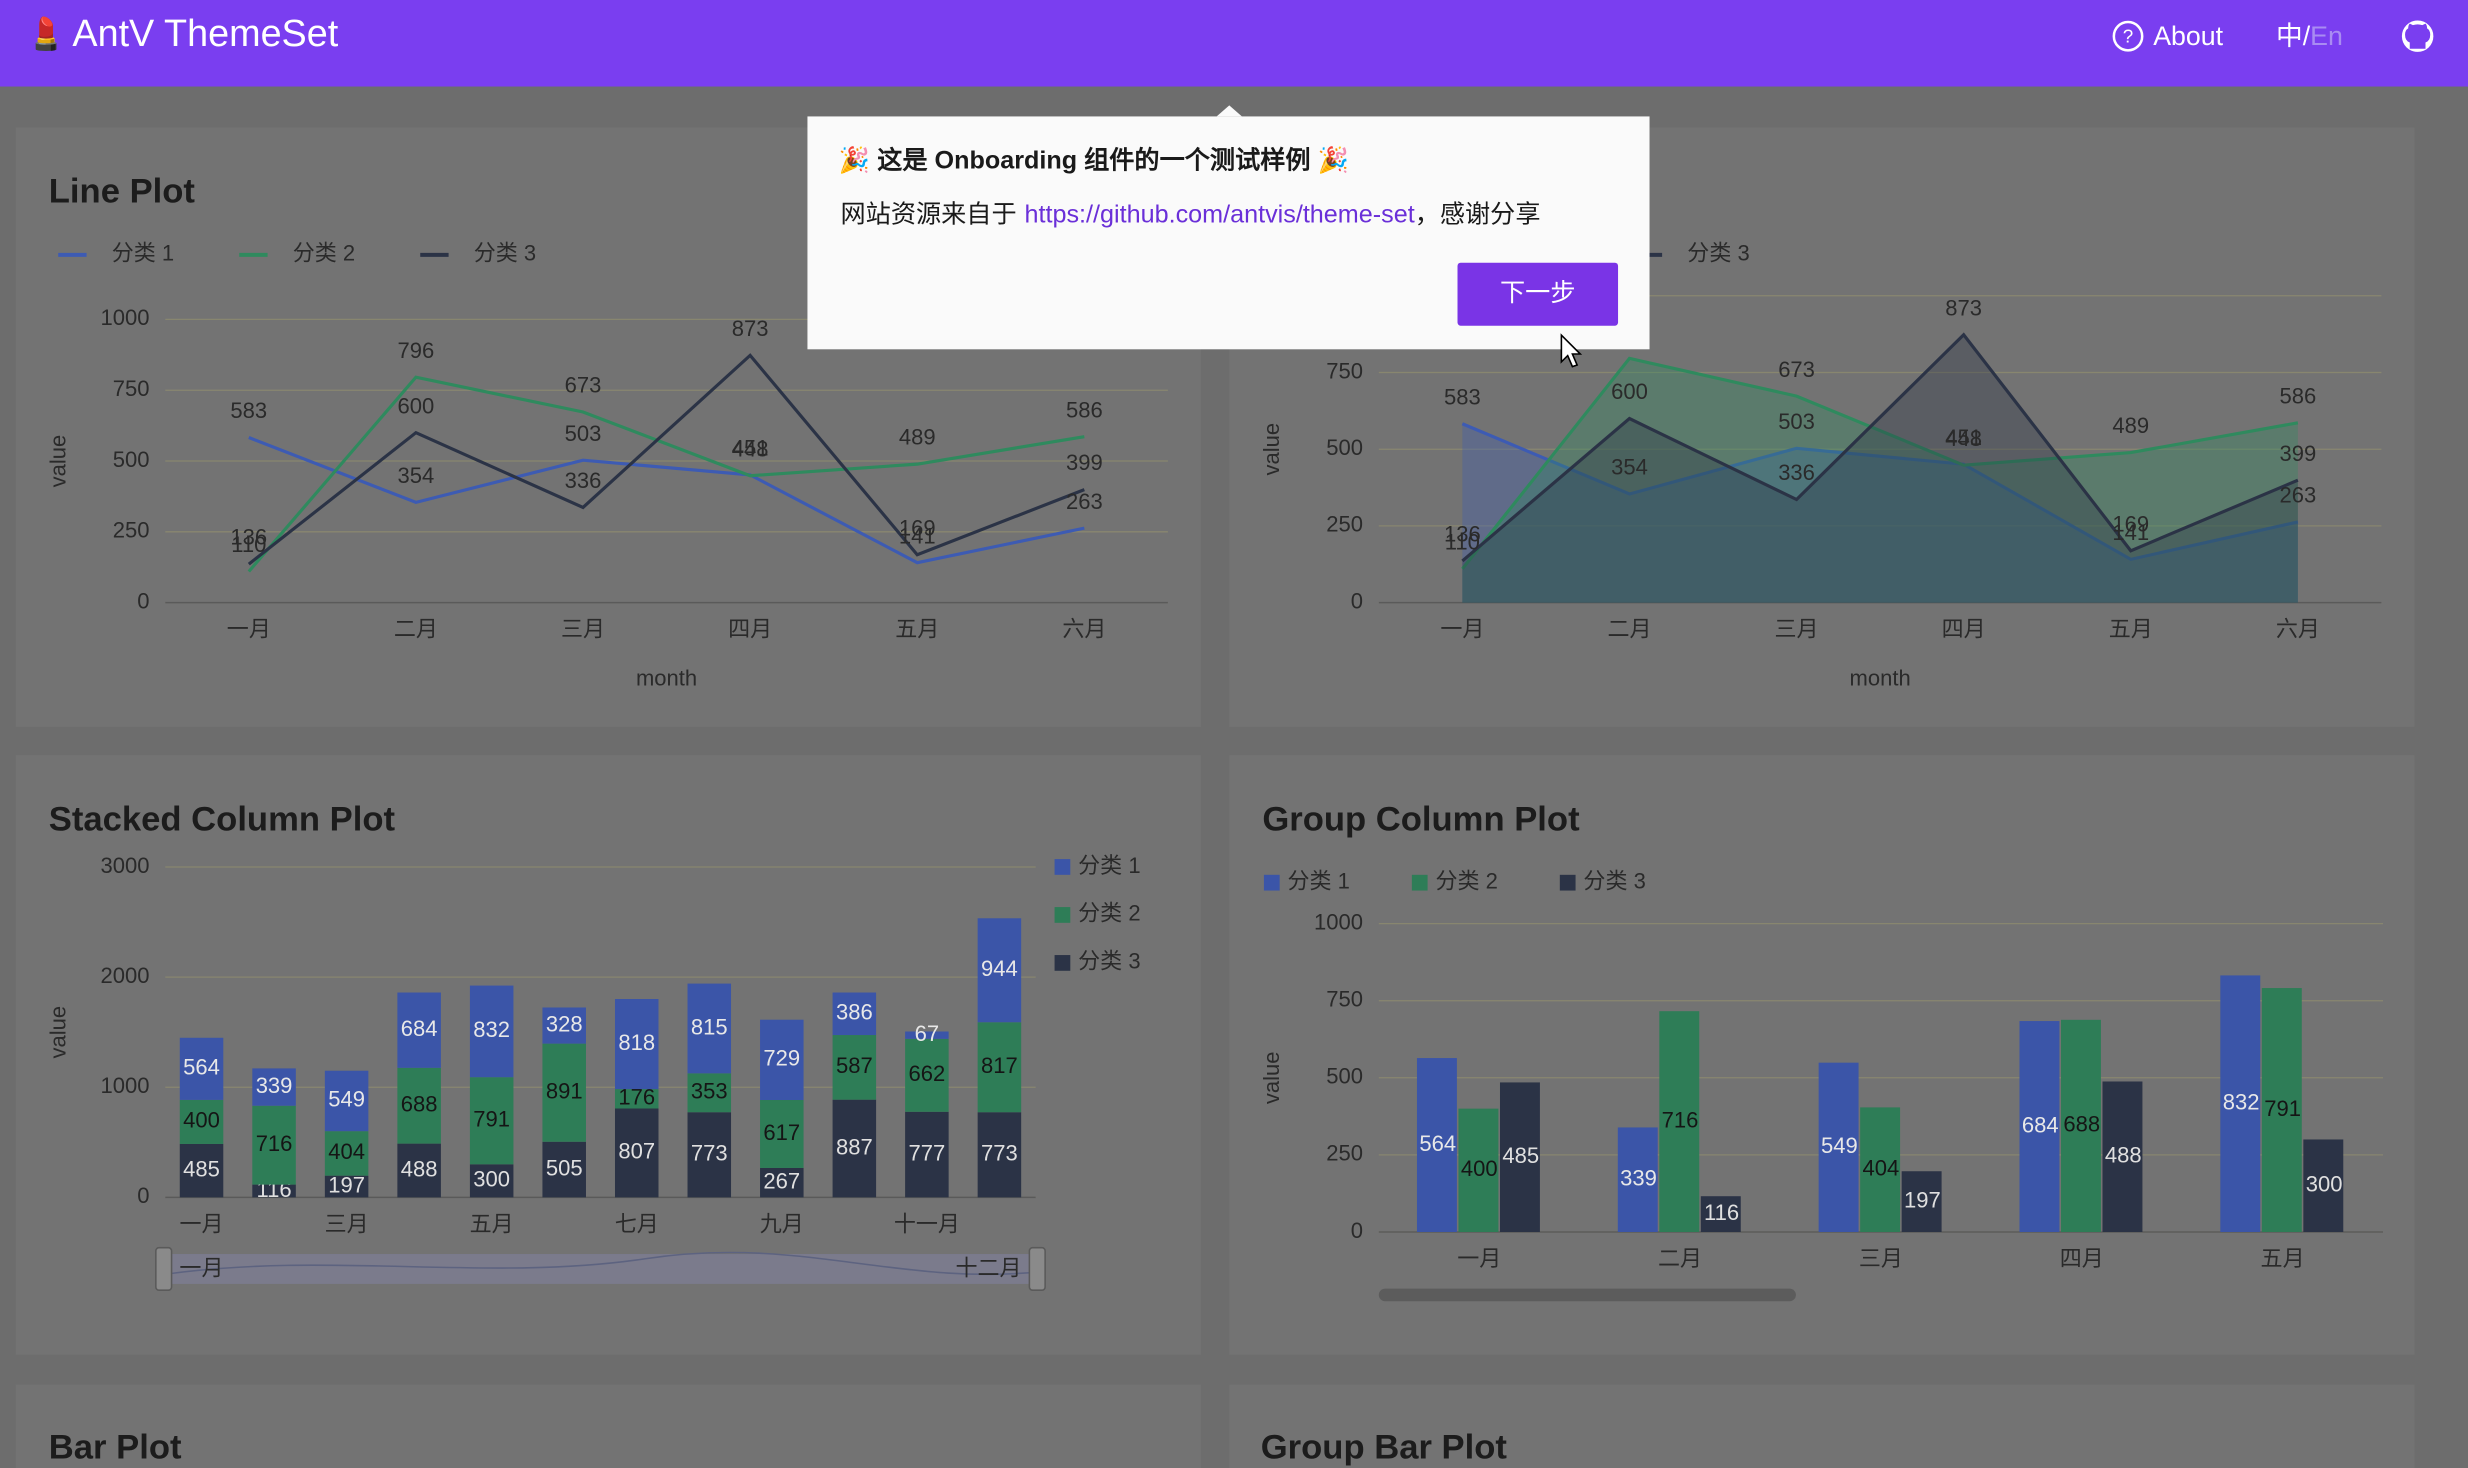  What do you see at coordinates (604, 1269) in the screenshot?
I see `slider-track` at bounding box center [604, 1269].